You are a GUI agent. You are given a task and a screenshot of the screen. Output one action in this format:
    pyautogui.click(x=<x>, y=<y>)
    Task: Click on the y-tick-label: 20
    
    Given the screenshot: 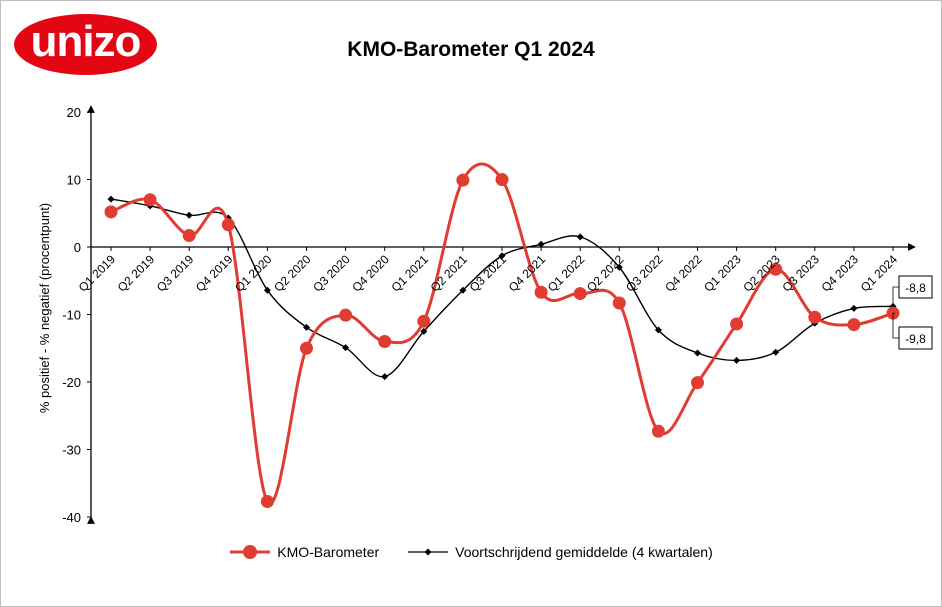 What is the action you would take?
    pyautogui.click(x=74, y=112)
    